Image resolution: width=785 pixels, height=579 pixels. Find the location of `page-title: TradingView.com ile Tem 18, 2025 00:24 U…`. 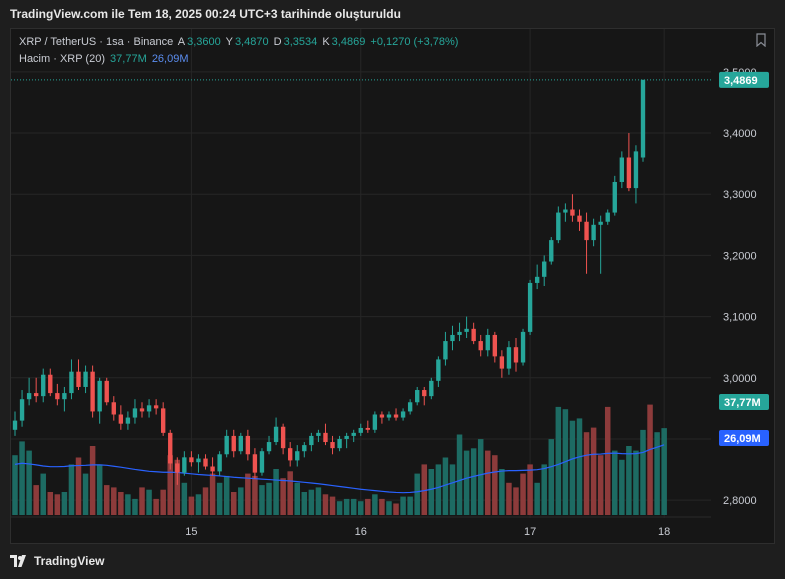

page-title: TradingView.com ile Tem 18, 2025 00:24 U… is located at coordinates (205, 14).